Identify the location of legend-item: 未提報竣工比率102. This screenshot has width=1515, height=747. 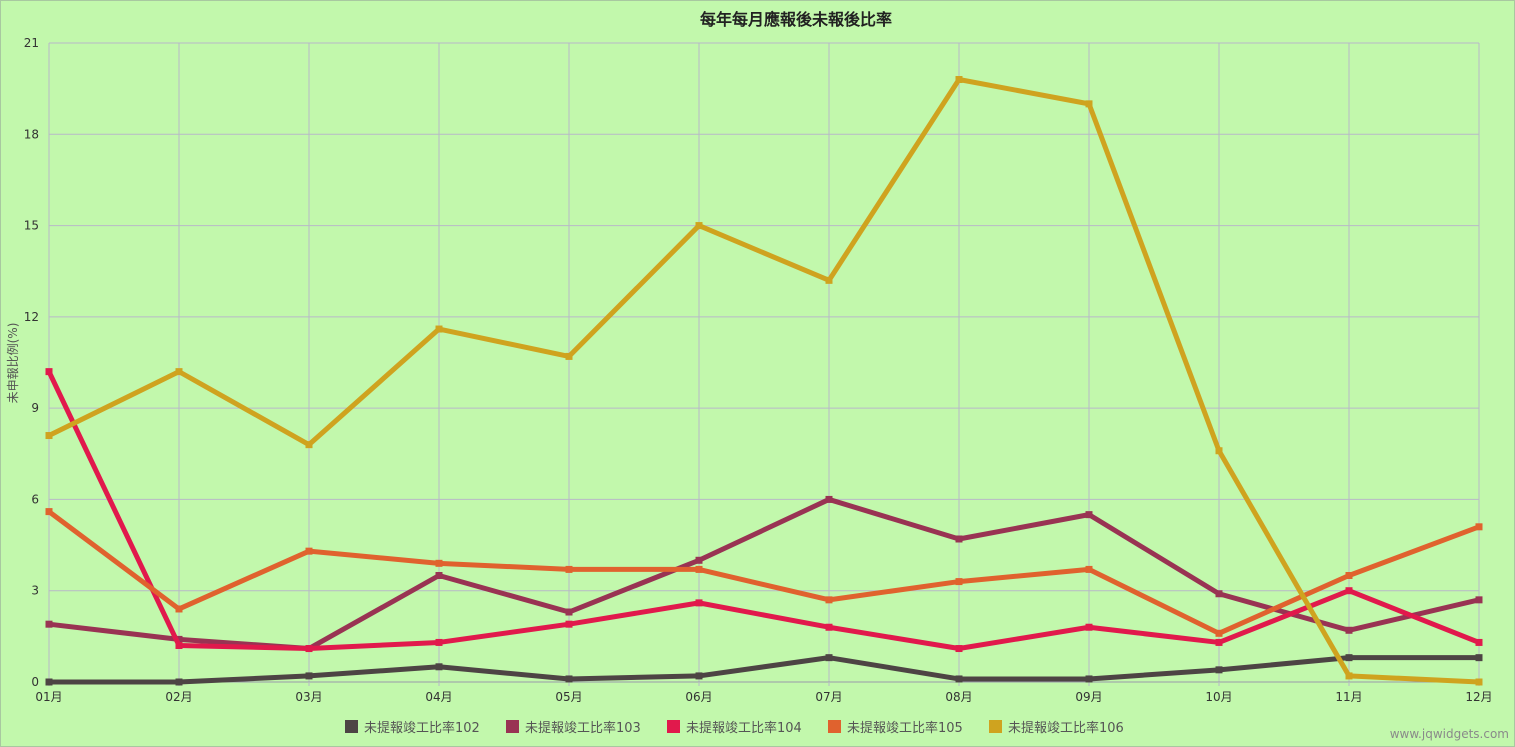
(412, 728).